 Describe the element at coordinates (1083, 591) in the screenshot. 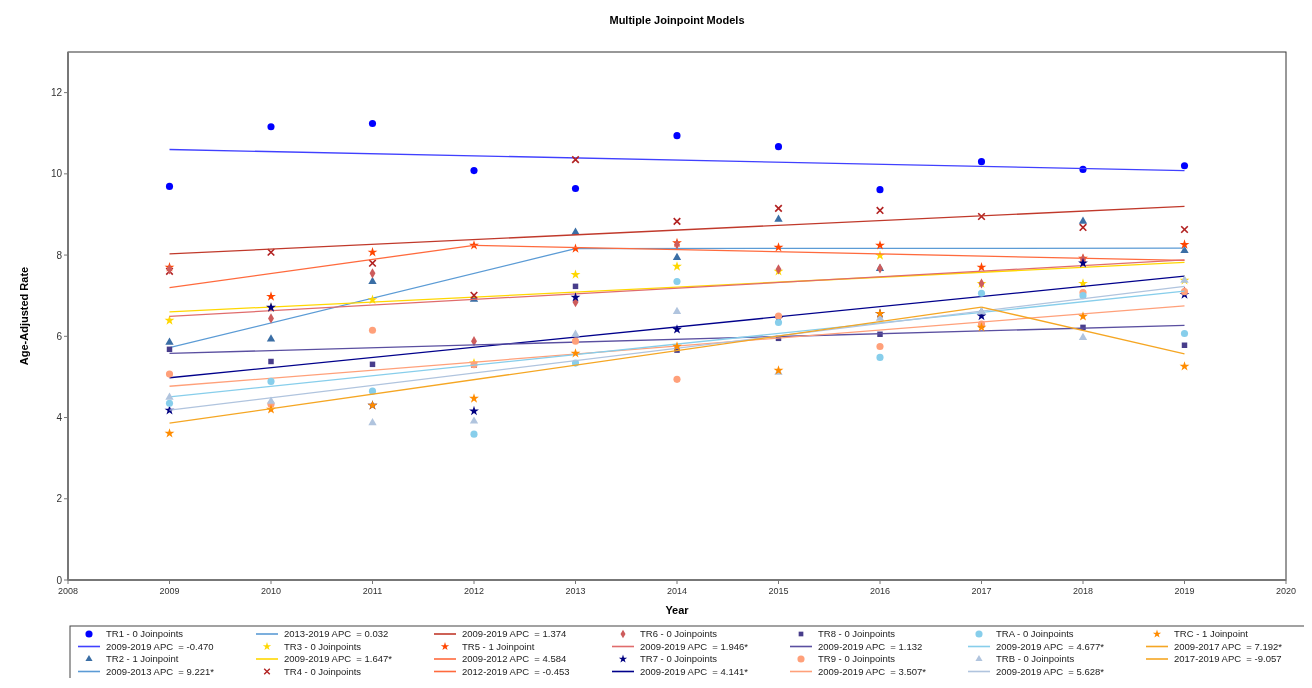

I see `x-tick-label: 2018` at that location.